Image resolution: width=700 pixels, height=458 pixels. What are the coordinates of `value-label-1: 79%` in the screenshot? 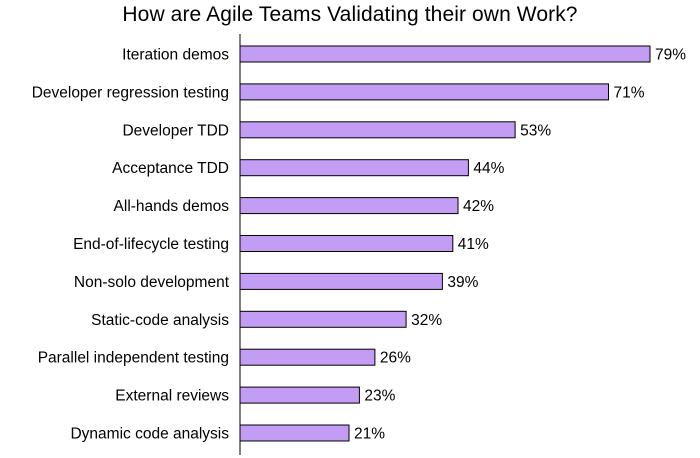 It's located at (670, 55).